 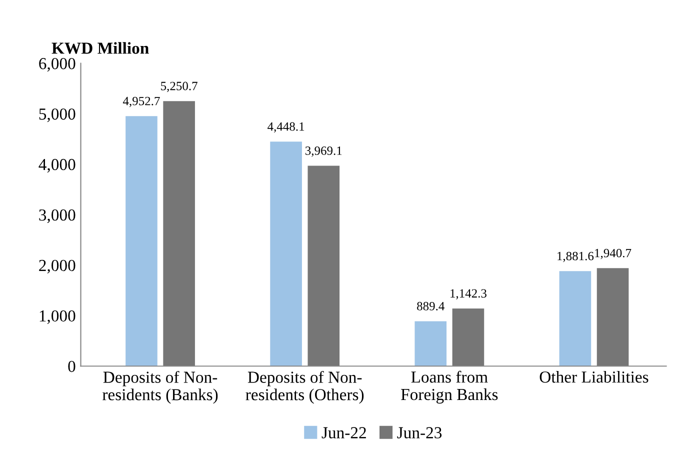 What do you see at coordinates (305, 387) in the screenshot?
I see `x-tick-label: Deposits of Non- residents (Others)` at bounding box center [305, 387].